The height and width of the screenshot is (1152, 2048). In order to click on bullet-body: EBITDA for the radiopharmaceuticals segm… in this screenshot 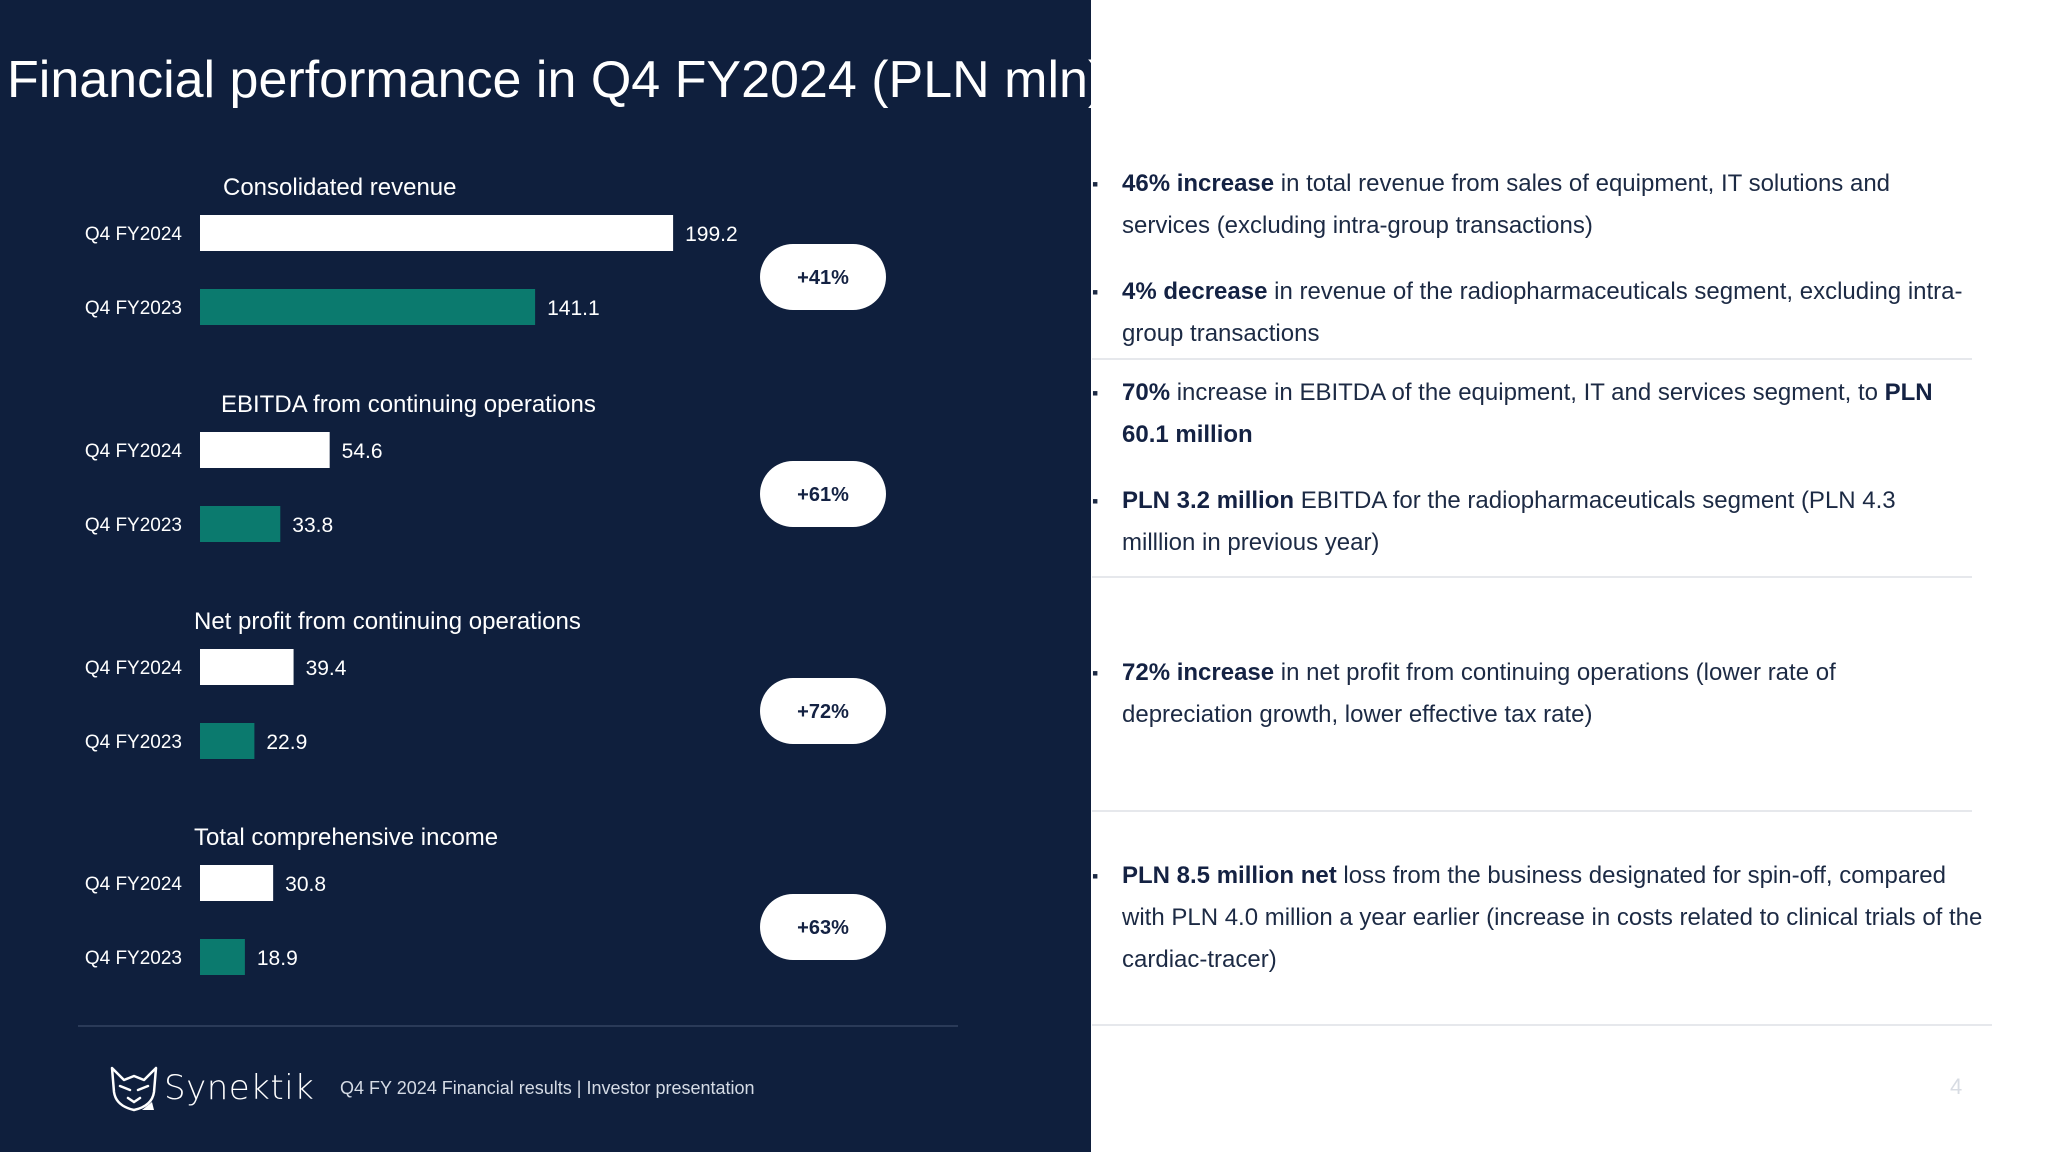, I will do `click(1509, 521)`.